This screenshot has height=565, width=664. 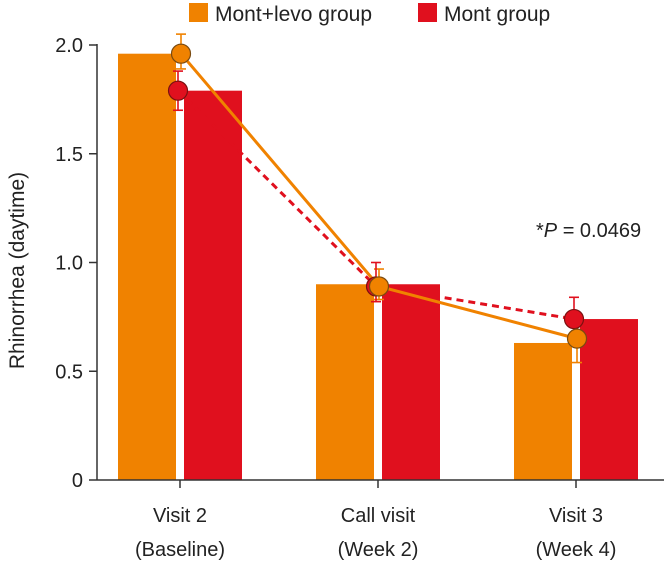 What do you see at coordinates (378, 550) in the screenshot?
I see `x-tick-sublabel: (Week 2)` at bounding box center [378, 550].